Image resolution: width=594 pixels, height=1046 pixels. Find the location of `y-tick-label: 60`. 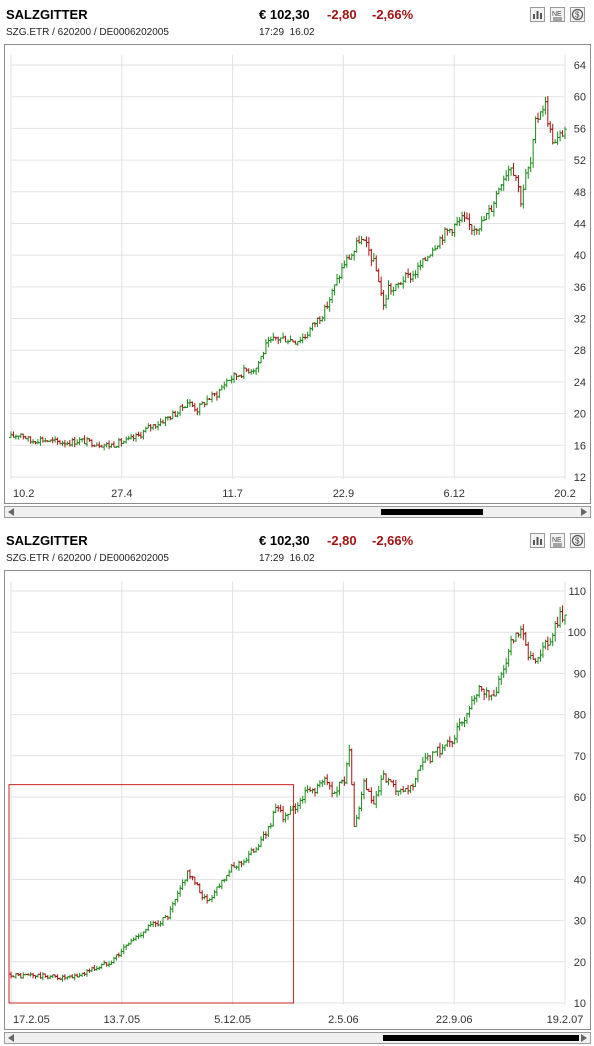

y-tick-label: 60 is located at coordinates (580, 98).